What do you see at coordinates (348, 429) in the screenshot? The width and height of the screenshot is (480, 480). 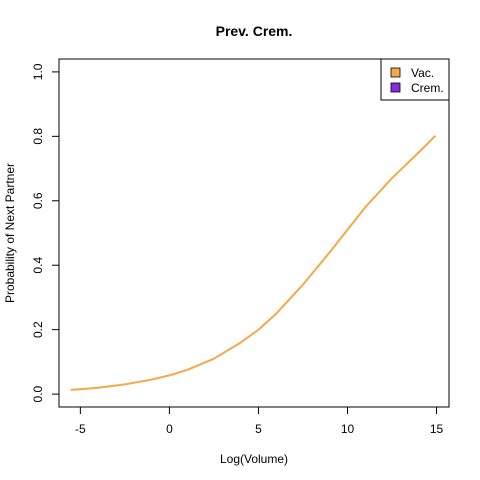 I see `x-tick-label: 10` at bounding box center [348, 429].